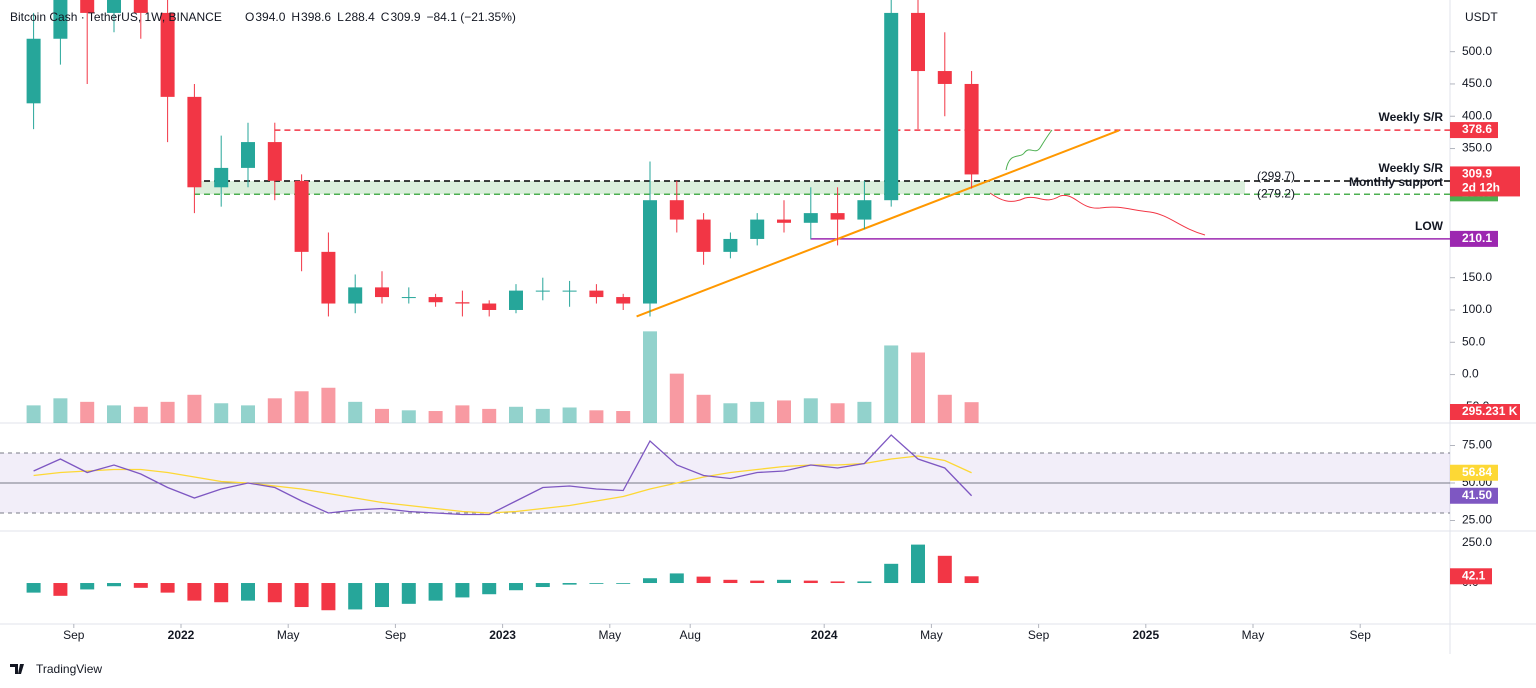 This screenshot has height=688, width=1536. Describe the element at coordinates (1276, 193) in the screenshot. I see `zone-bottom-value: (279.2)` at that location.